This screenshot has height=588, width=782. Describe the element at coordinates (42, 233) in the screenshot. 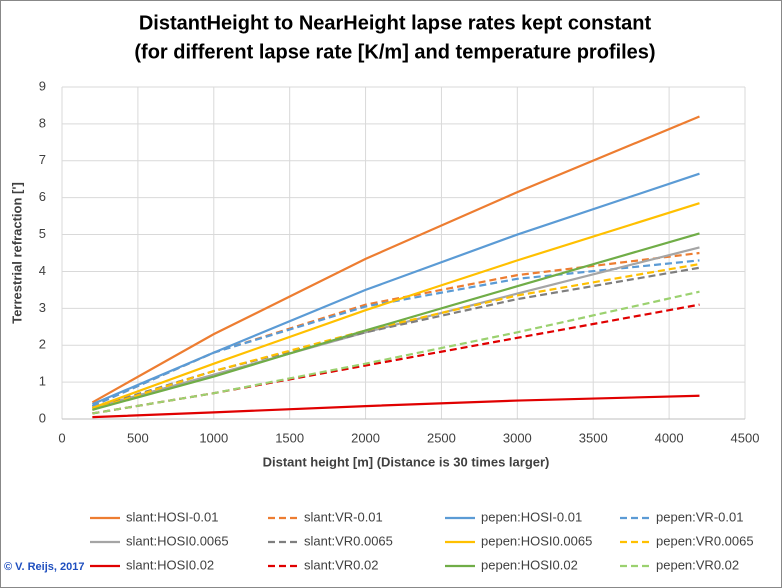

I see `y-tick-label: 5` at that location.